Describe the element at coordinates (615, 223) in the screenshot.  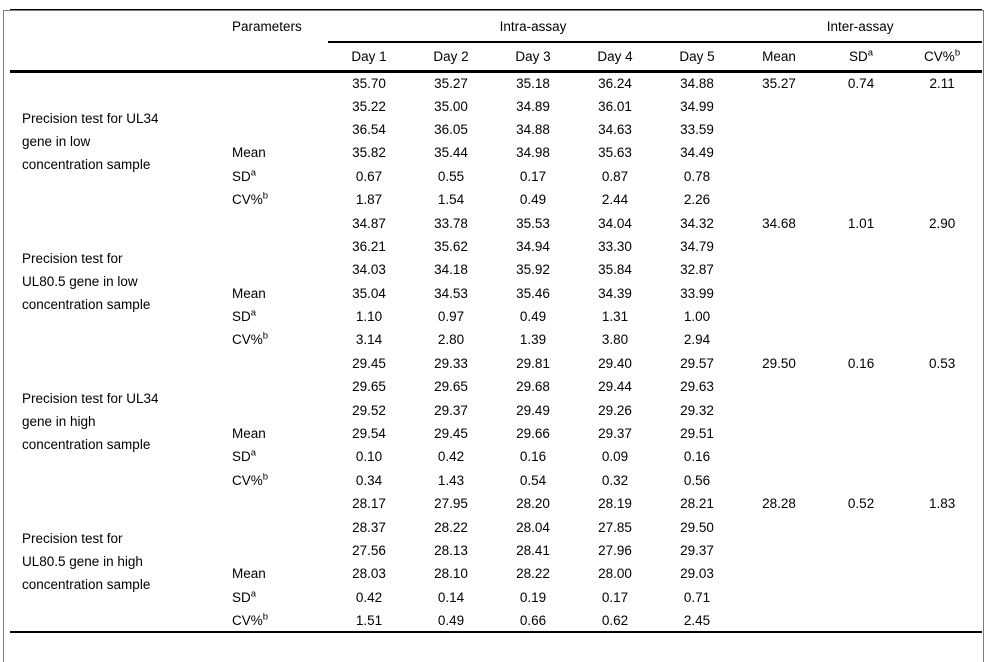
I see `intra-assay-value-cell: 34.04` at that location.